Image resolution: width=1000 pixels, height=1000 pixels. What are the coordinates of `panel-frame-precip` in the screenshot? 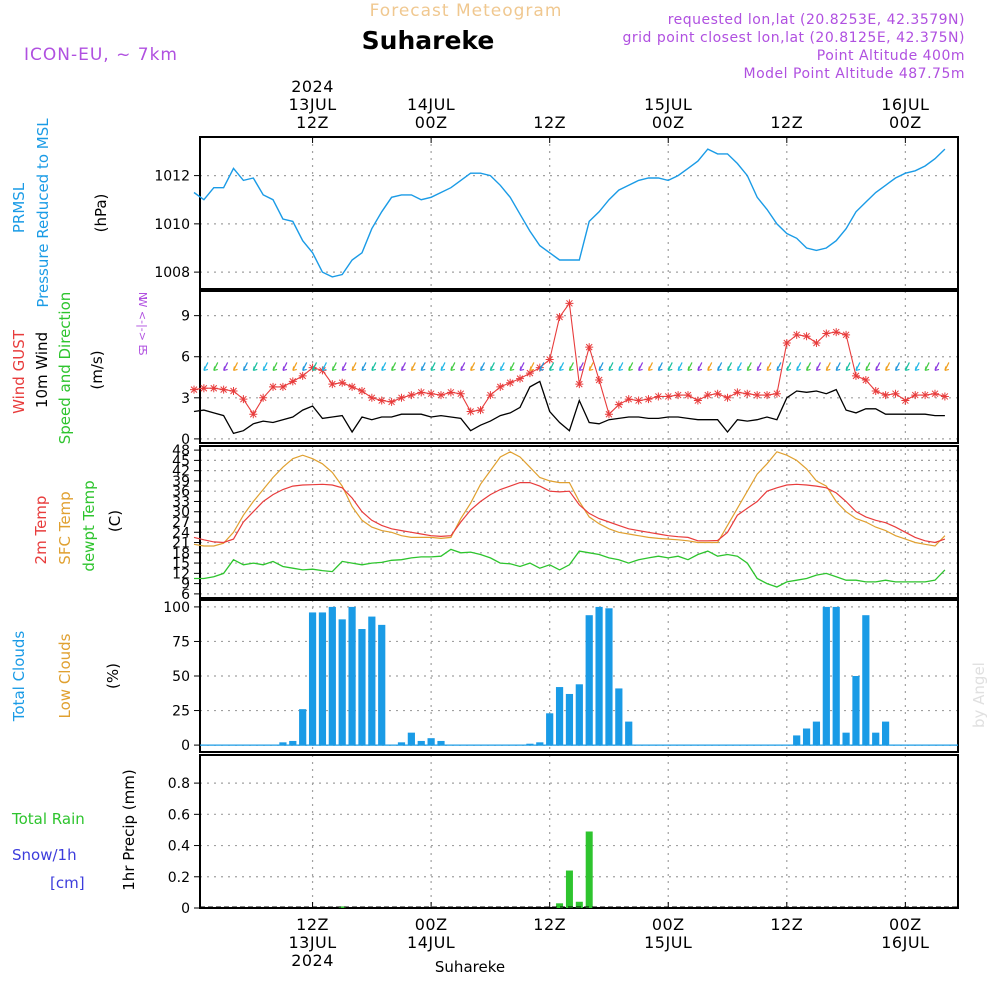 It's located at (579, 831).